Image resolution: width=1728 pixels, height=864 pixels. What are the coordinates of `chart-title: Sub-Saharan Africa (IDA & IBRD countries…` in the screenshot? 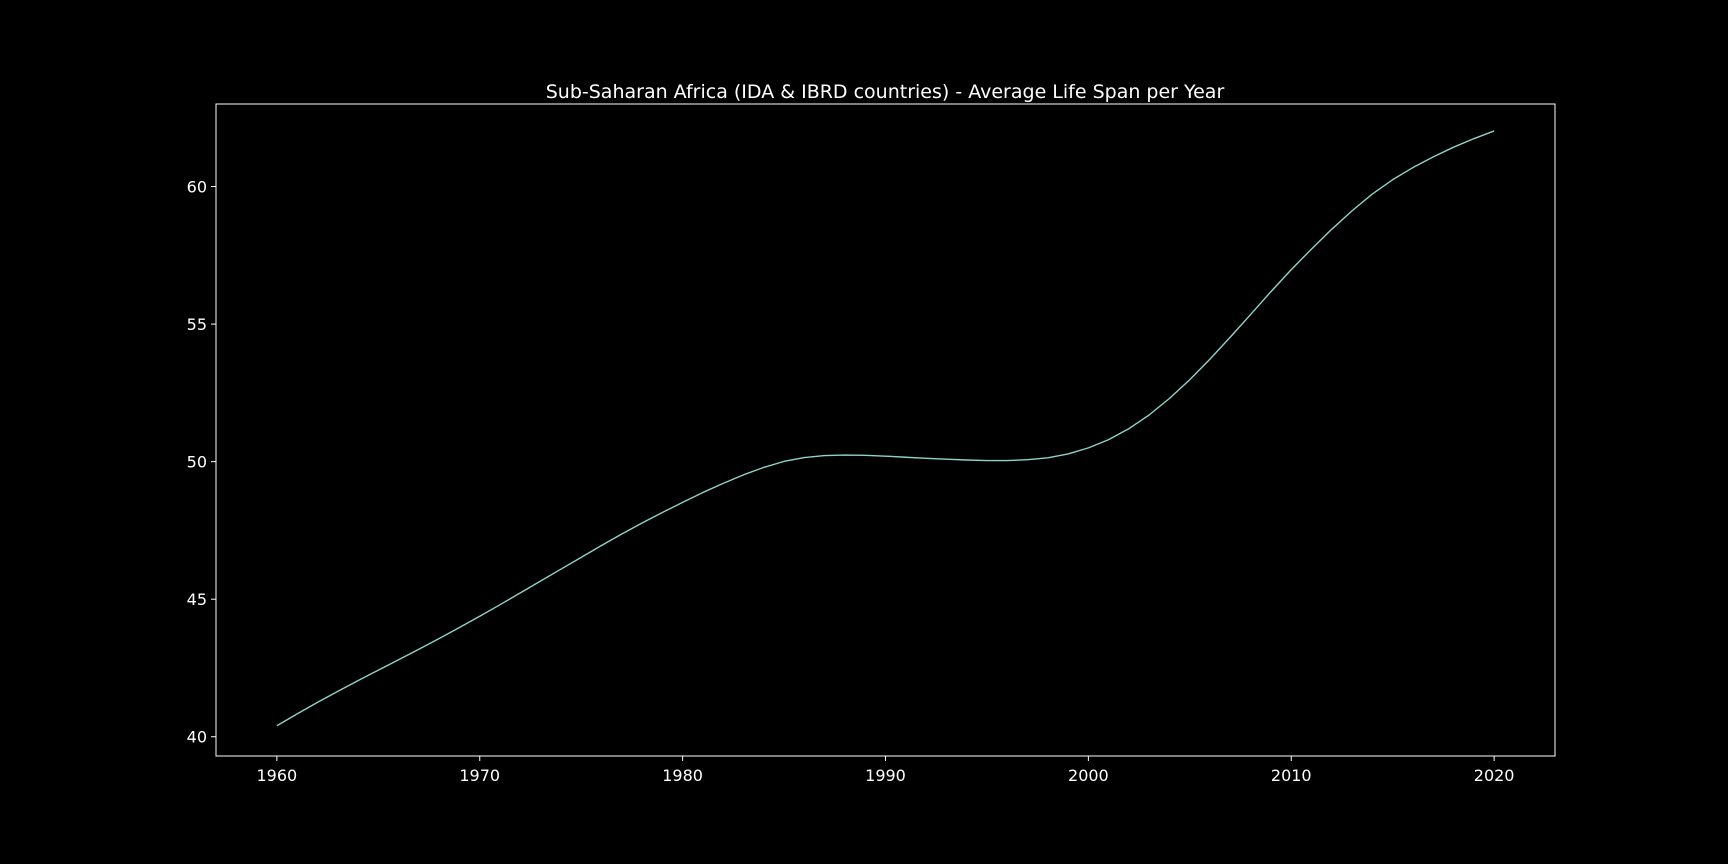 It's located at (885, 92).